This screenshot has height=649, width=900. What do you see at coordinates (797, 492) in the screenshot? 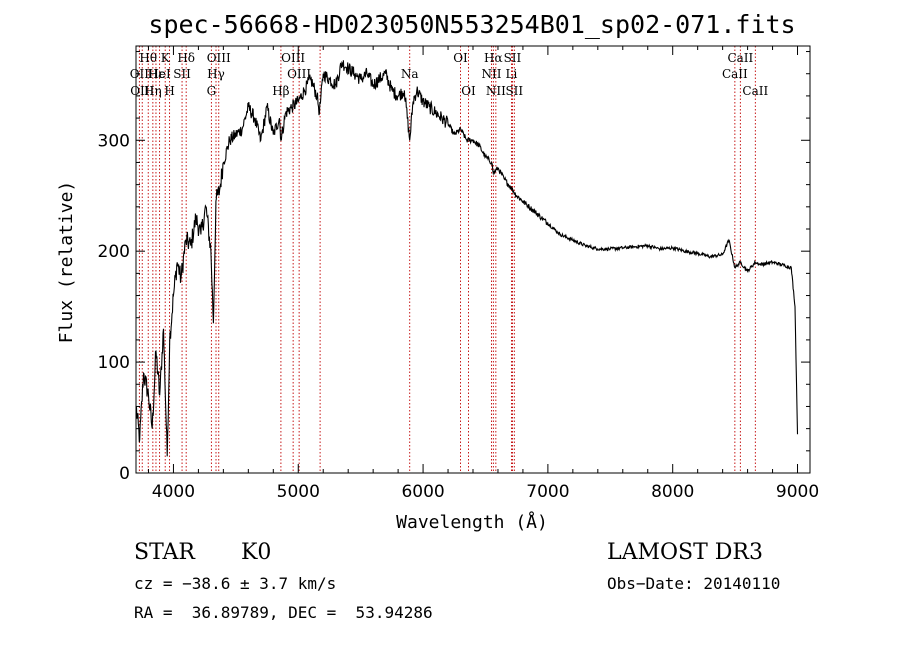
I see `x-tick-label: 9000` at bounding box center [797, 492].